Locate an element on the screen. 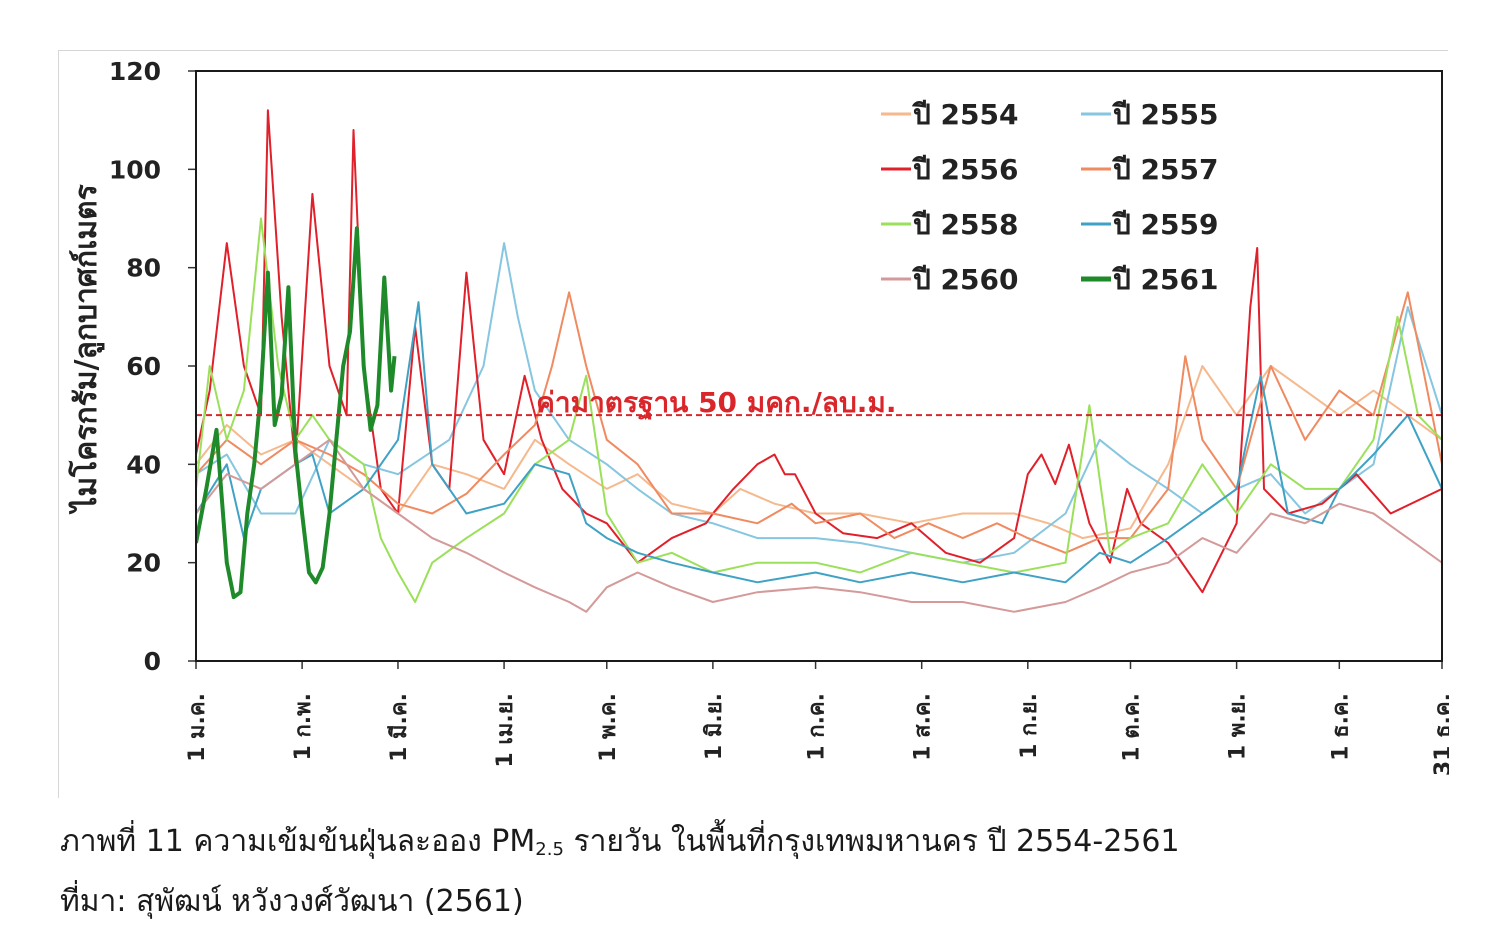 This screenshot has height=950, width=1500. legend-label: ปี 2556 is located at coordinates (964, 169).